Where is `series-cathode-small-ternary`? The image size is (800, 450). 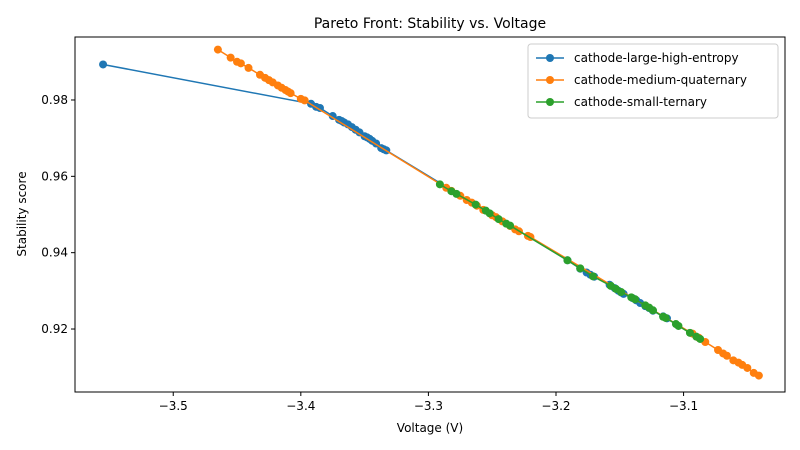 series-cathode-small-ternary is located at coordinates (570, 261).